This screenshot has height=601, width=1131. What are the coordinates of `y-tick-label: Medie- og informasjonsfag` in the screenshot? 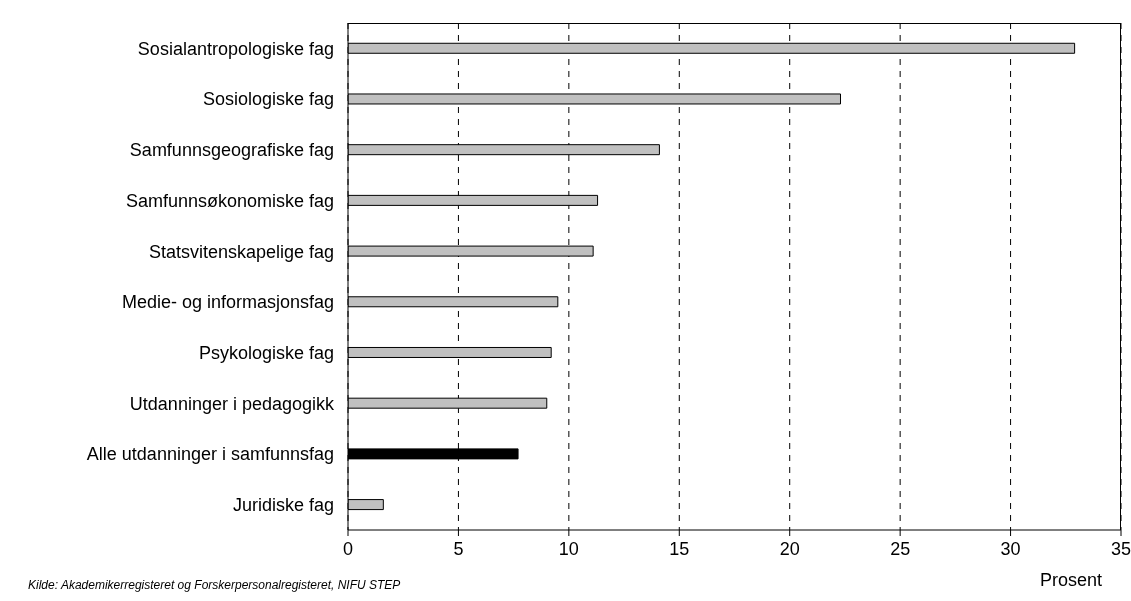 It's located at (227, 302).